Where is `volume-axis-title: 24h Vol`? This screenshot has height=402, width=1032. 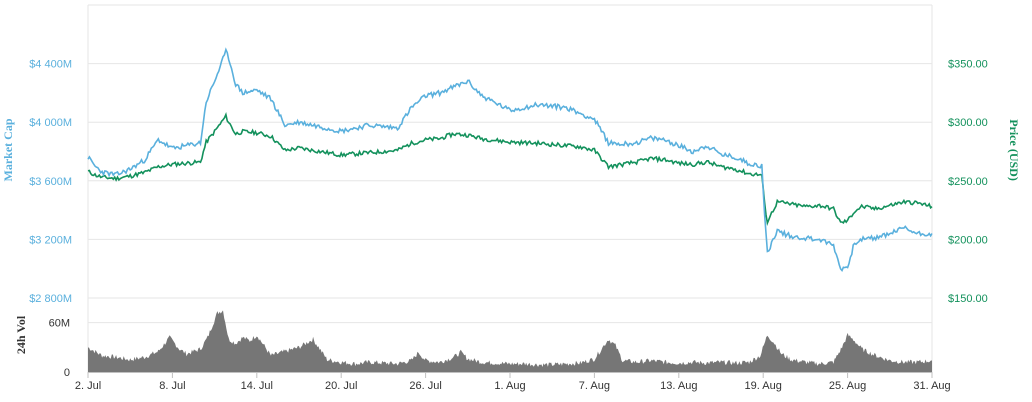
volume-axis-title: 24h Vol is located at coordinates (21, 334).